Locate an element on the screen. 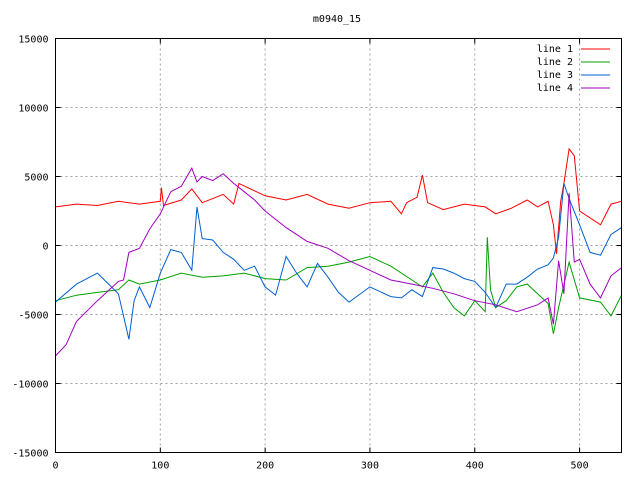 The width and height of the screenshot is (640, 480). x-tick-label: 200 is located at coordinates (265, 466).